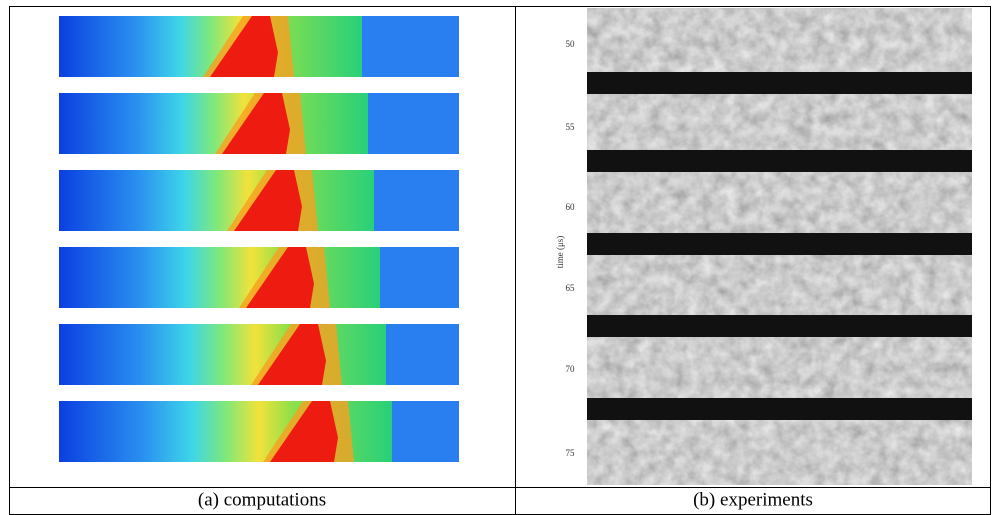 The width and height of the screenshot is (1000, 515). Describe the element at coordinates (560, 252) in the screenshot. I see `axis-label: time (μs)` at that location.